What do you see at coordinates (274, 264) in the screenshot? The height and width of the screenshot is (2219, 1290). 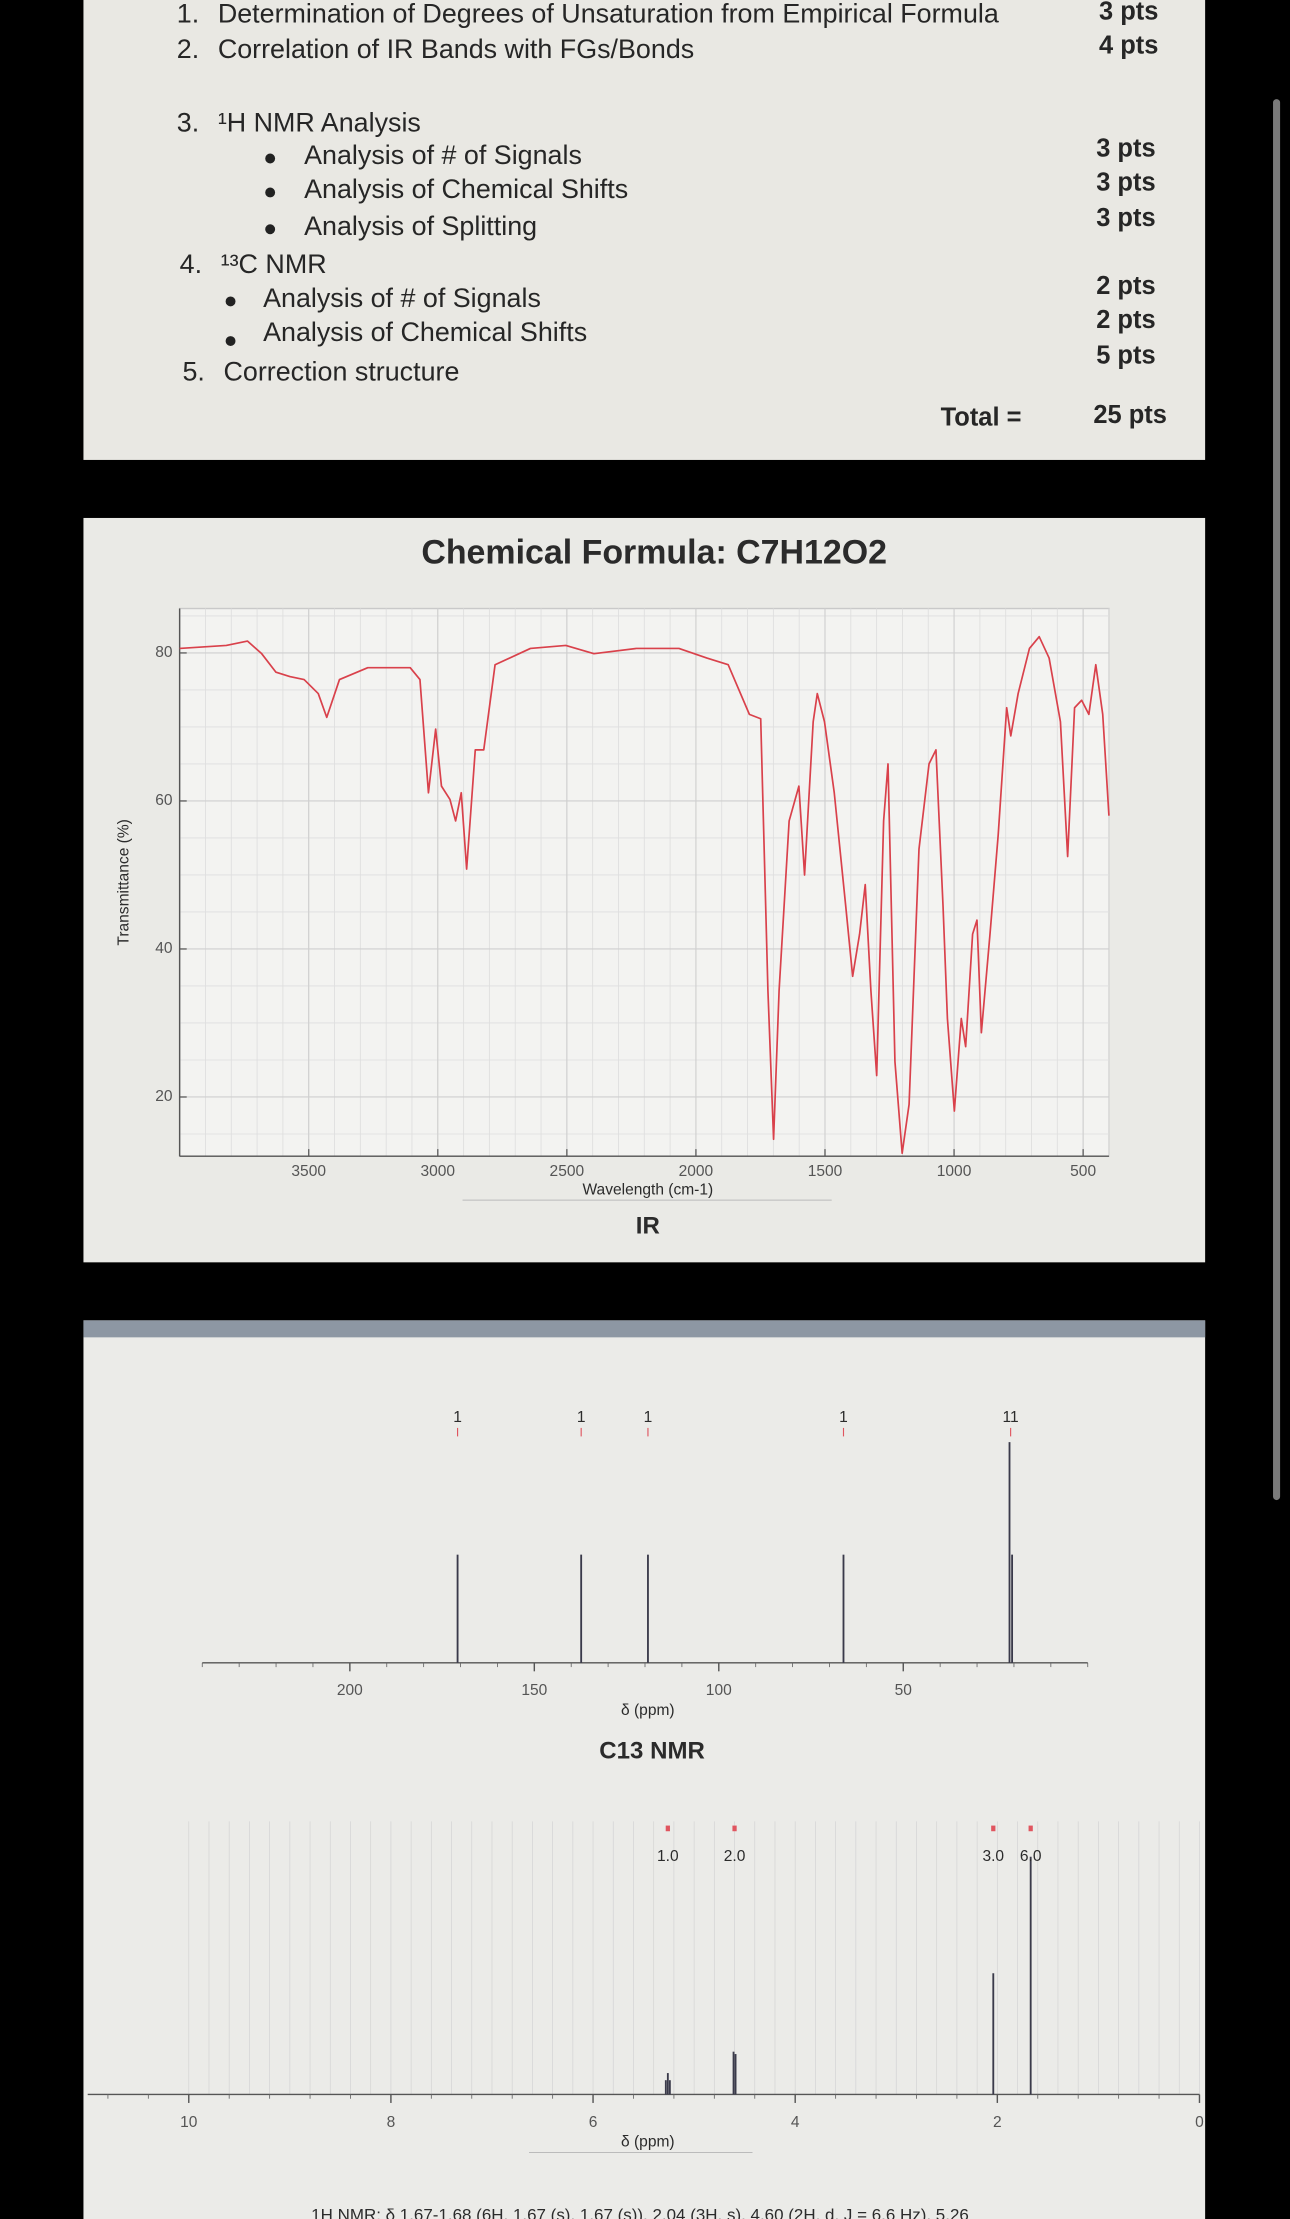 I see `item-text: ¹³C NMR` at bounding box center [274, 264].